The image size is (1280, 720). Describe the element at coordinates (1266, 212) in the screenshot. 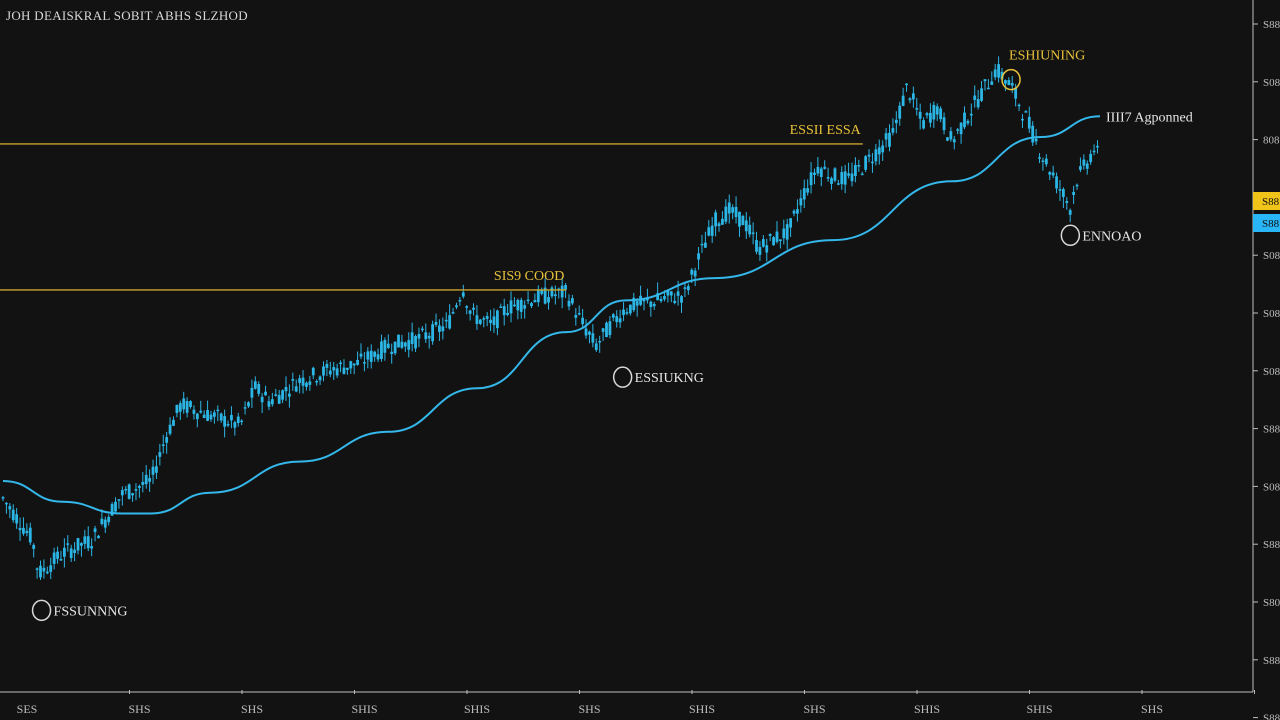

I see `price-tags-layer: S88 S88` at that location.